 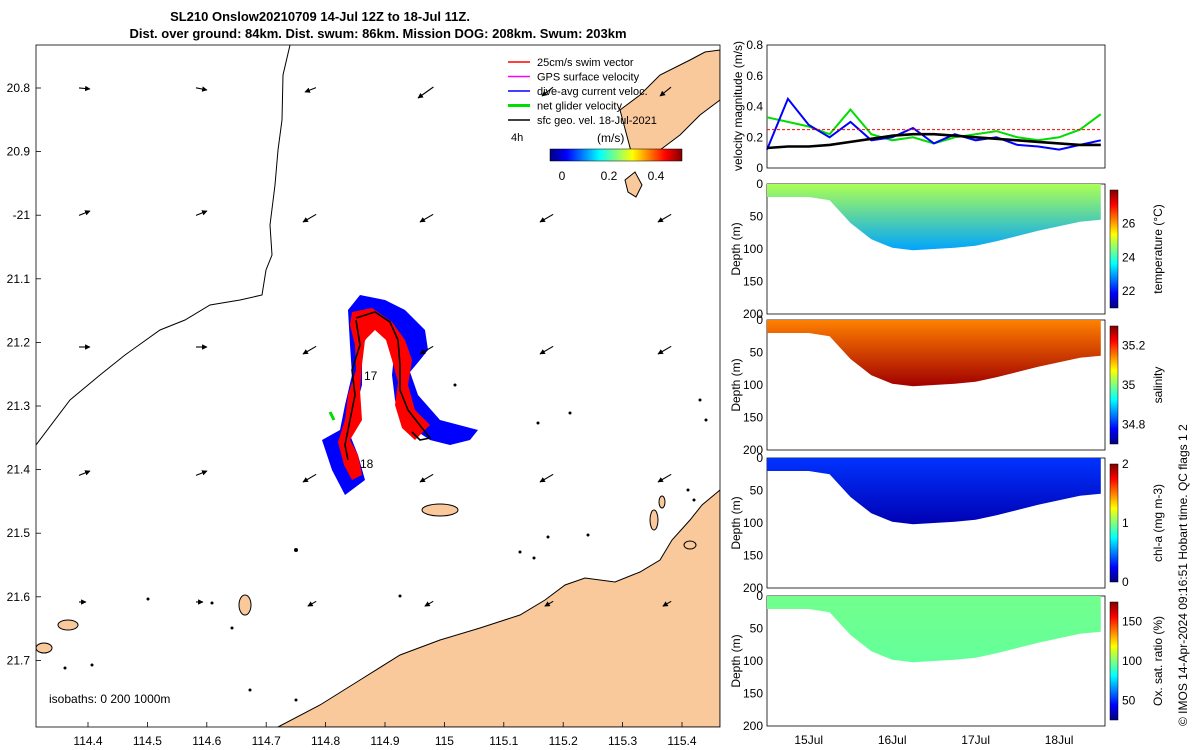 I want to click on colorbar-tick: 1, so click(x=1125, y=523).